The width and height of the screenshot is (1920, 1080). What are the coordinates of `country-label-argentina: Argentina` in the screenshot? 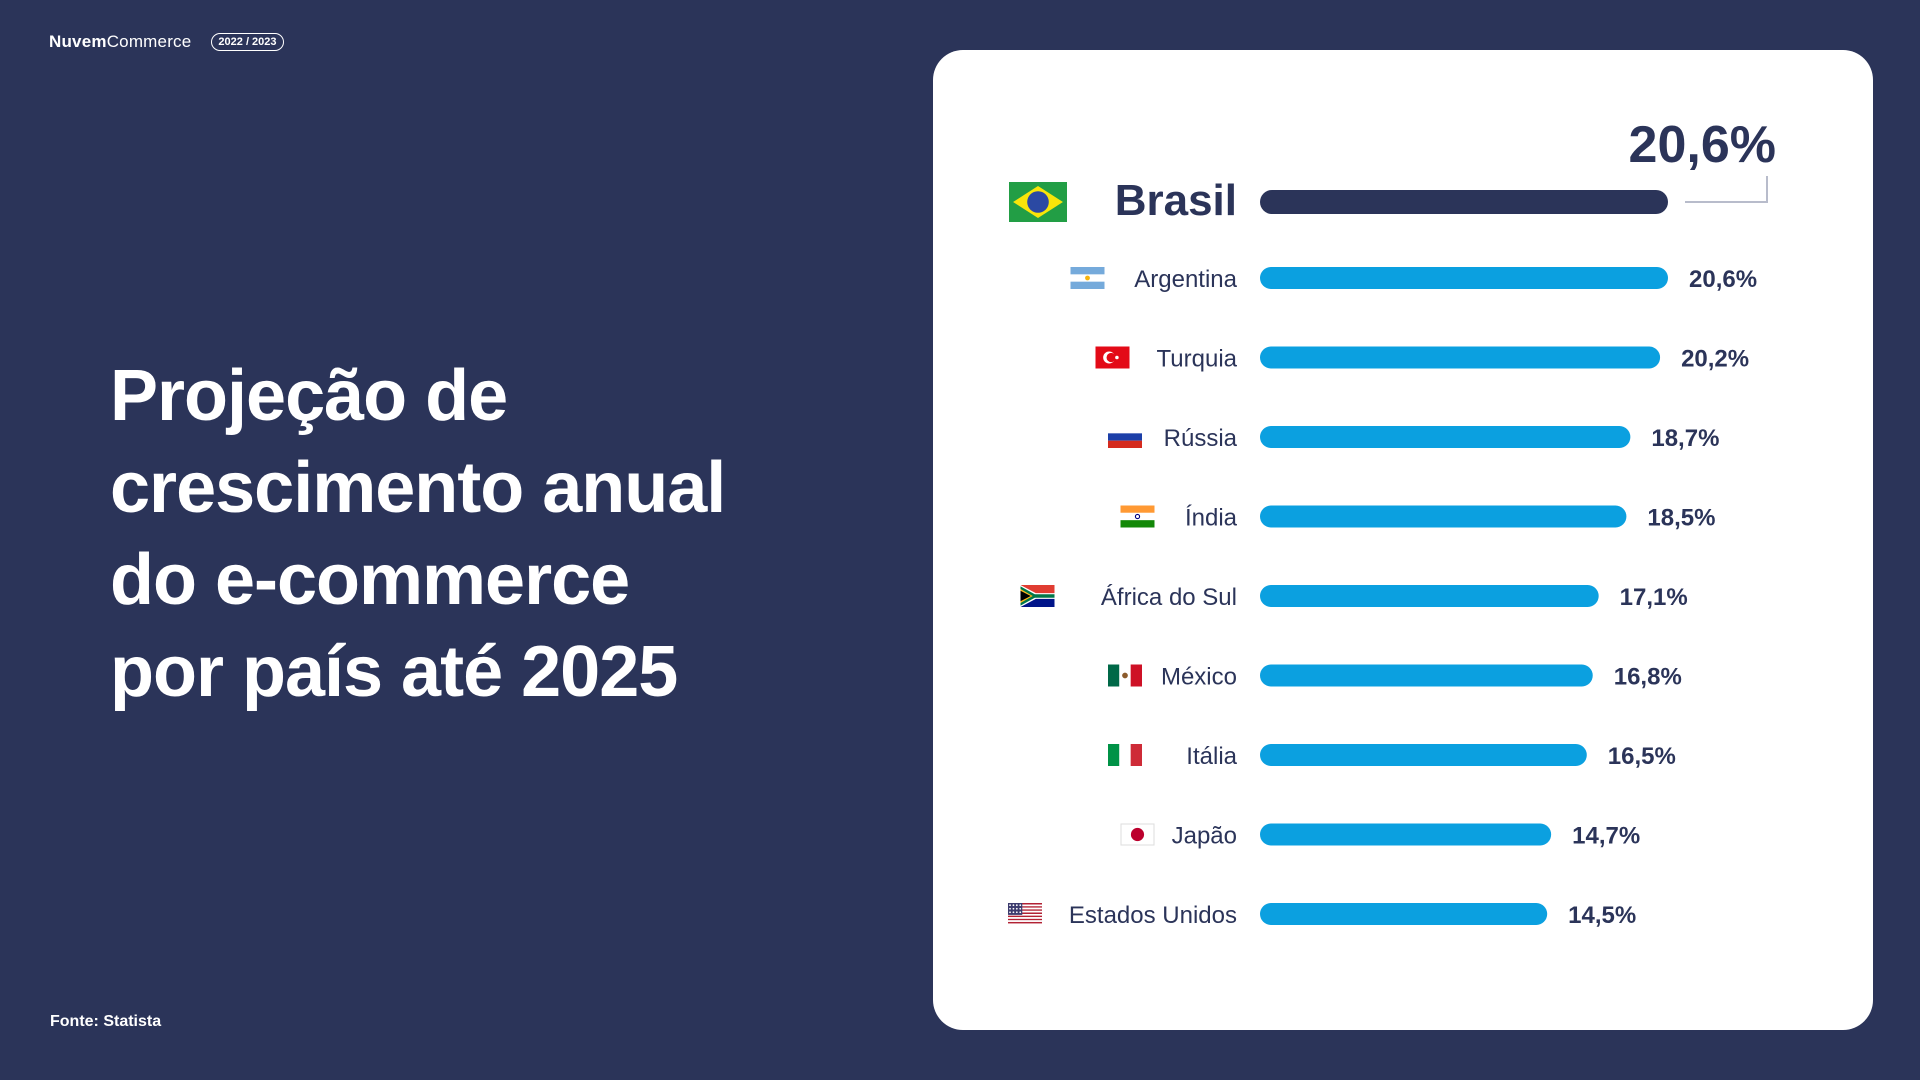 It's located at (1185, 279).